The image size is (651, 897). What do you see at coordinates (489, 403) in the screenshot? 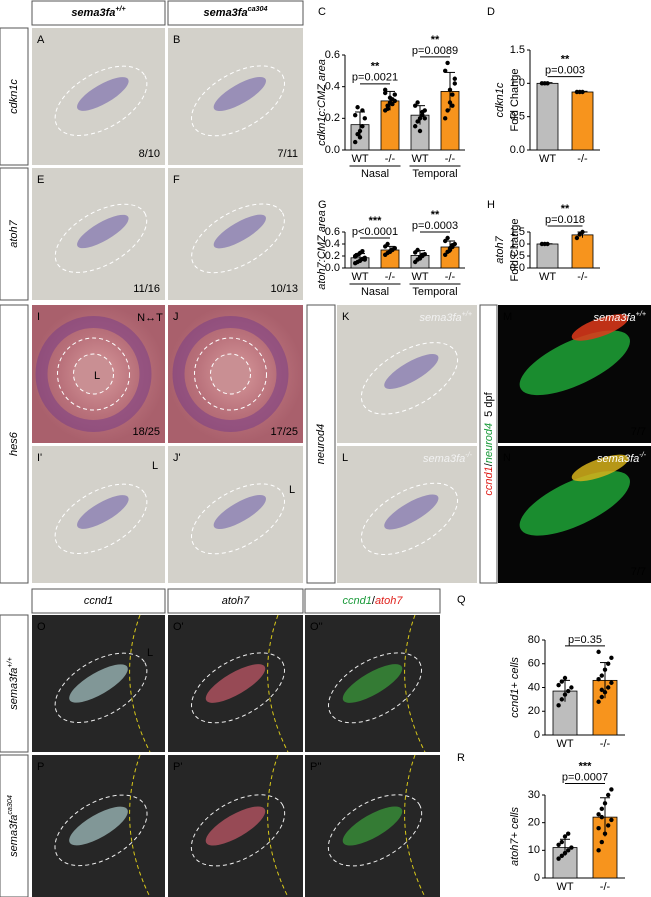
I see `text-part: 5 dpf` at bounding box center [489, 403].